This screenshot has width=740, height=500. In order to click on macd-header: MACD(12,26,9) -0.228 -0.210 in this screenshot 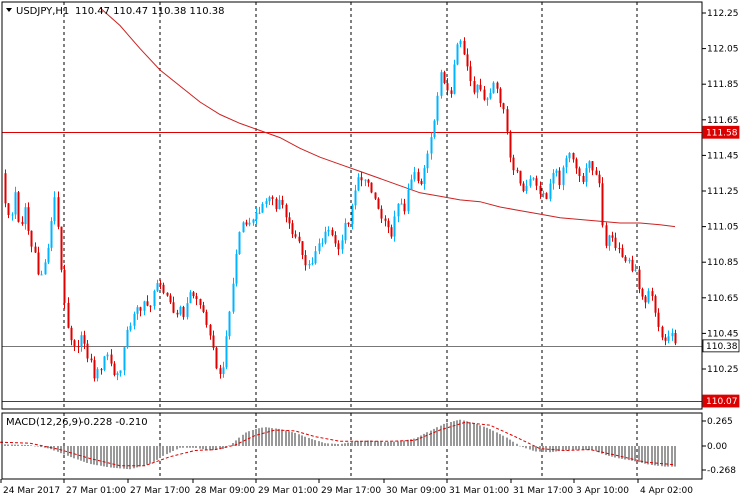, I will do `click(77, 422)`.